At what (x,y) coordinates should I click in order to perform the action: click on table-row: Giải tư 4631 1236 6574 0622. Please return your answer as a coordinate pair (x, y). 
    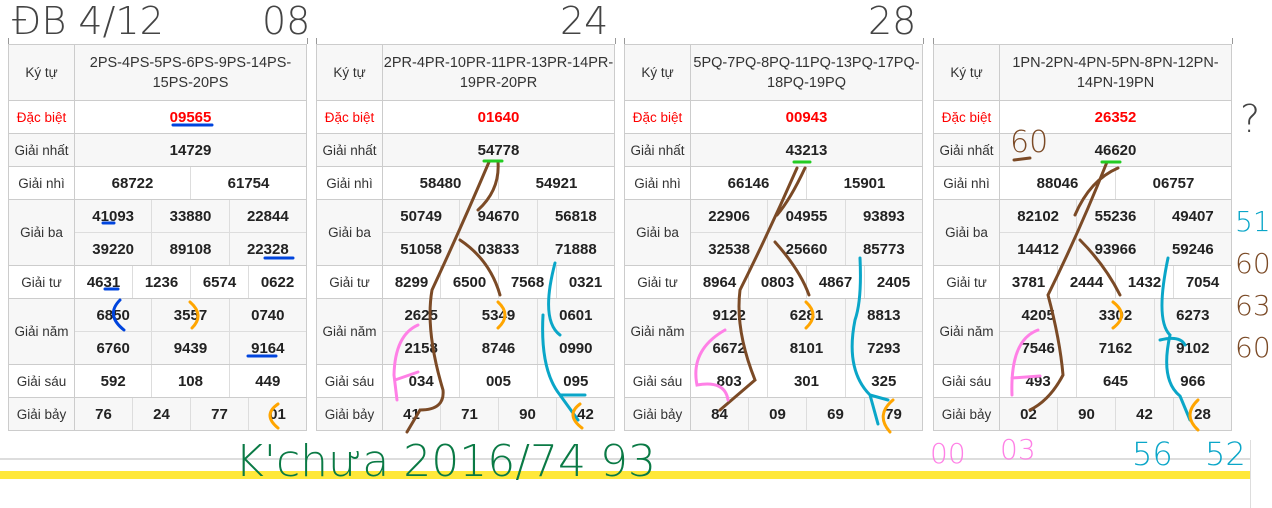
    Looking at the image, I should click on (157, 282).